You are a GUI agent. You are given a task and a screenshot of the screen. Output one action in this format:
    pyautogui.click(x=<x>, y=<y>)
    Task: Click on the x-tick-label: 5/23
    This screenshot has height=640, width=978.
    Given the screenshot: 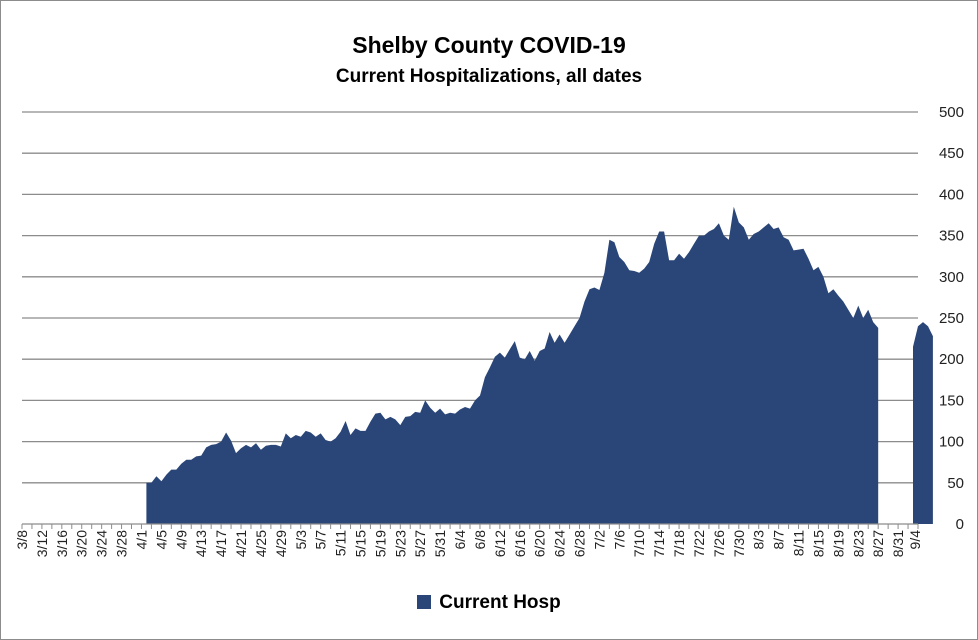 What is the action you would take?
    pyautogui.click(x=400, y=543)
    